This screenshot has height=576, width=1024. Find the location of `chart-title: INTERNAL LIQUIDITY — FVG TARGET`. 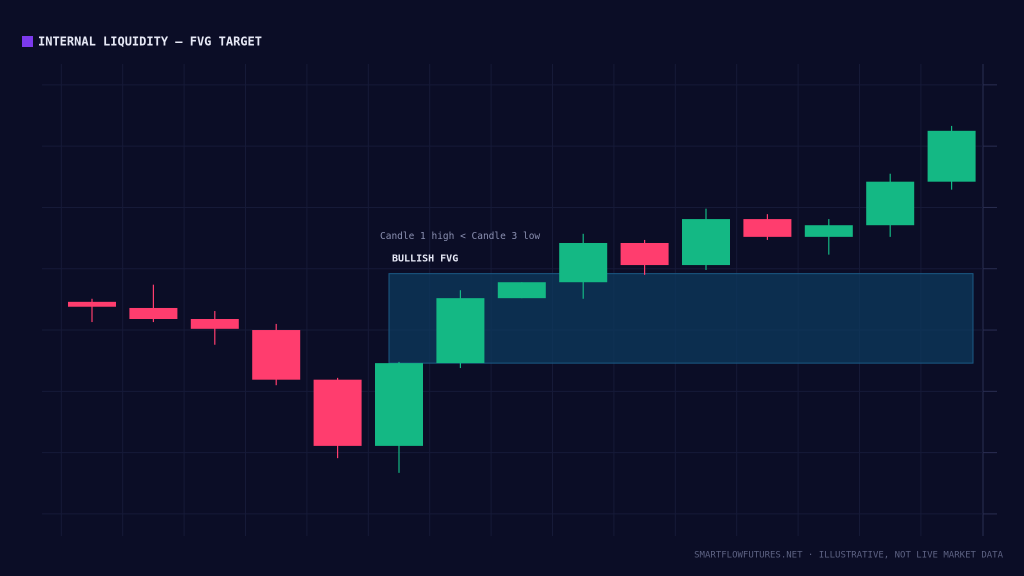

chart-title: INTERNAL LIQUIDITY — FVG TARGET is located at coordinates (150, 42).